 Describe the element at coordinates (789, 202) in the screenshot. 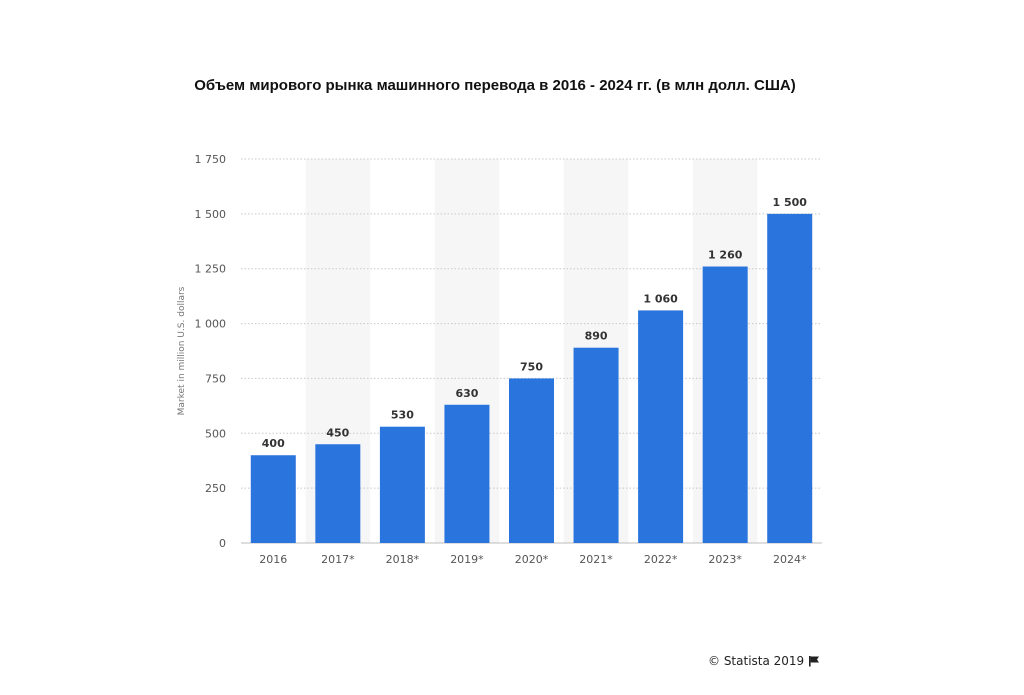

I see `data-label: 1 500` at that location.